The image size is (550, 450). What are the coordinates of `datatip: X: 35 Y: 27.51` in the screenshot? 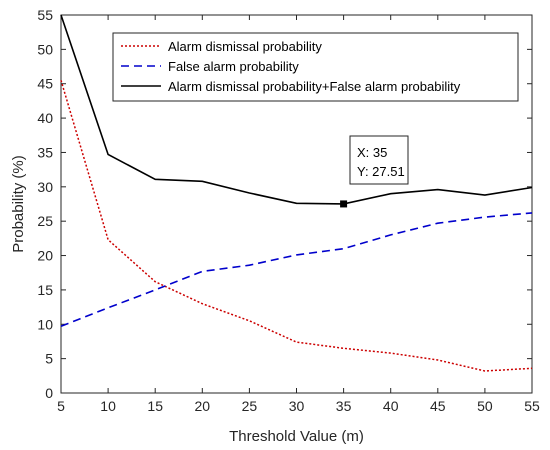 It's located at (374, 171).